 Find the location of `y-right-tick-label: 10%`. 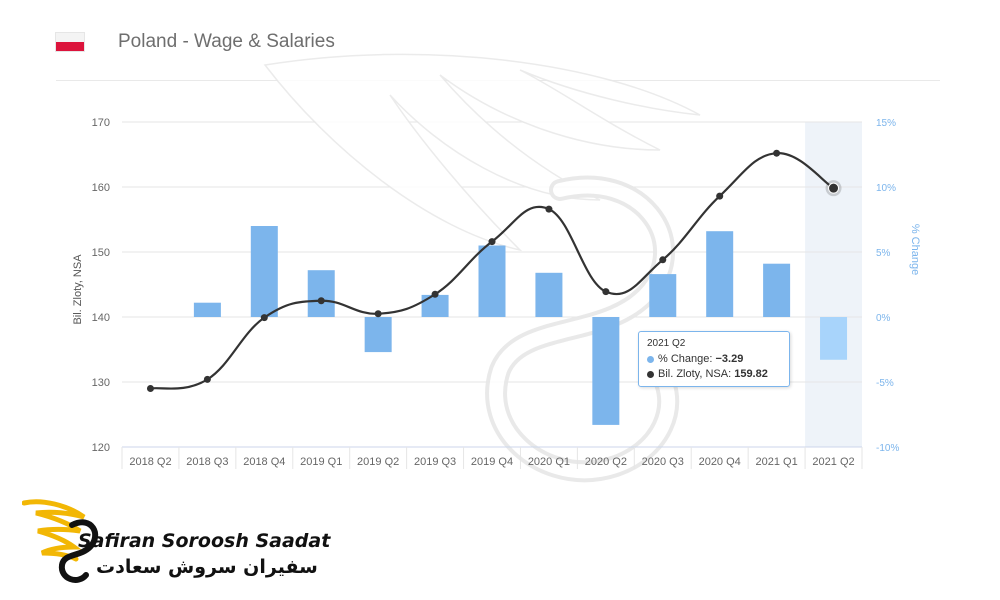

y-right-tick-label: 10% is located at coordinates (886, 188).